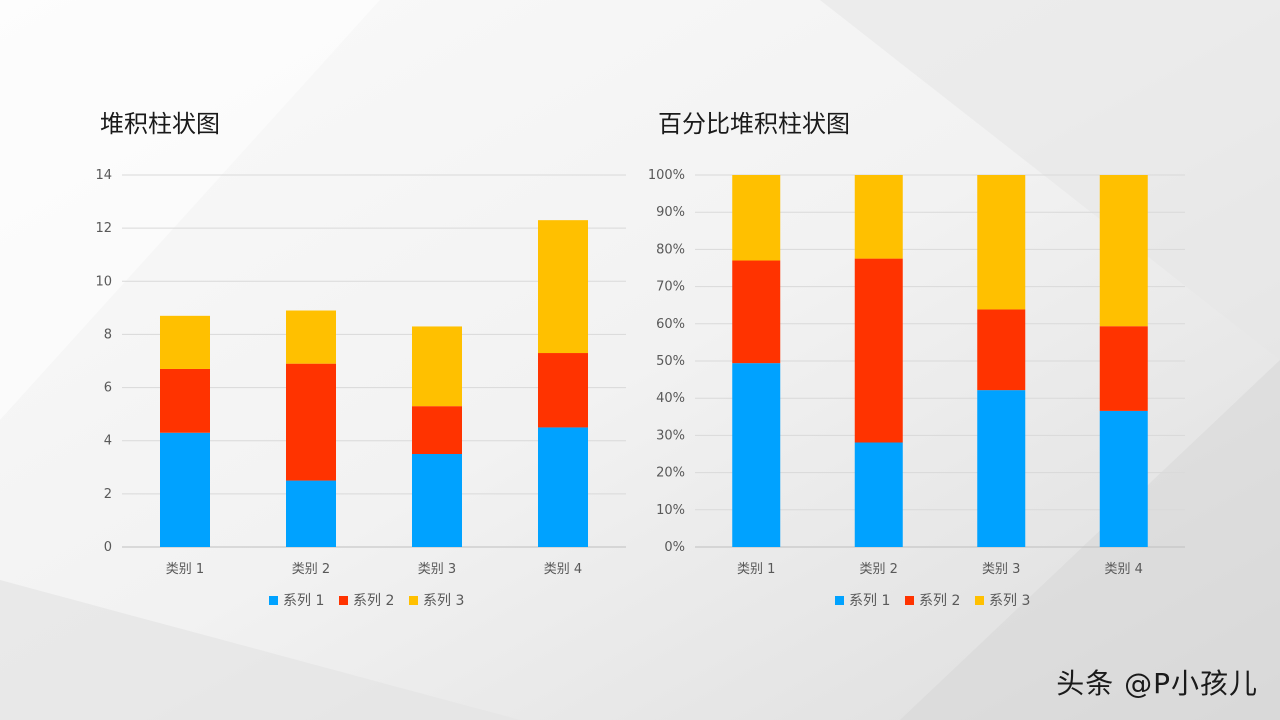 The width and height of the screenshot is (1280, 720). Describe the element at coordinates (1001, 242) in the screenshot. I see `percent-bar-series3-cat3` at that location.